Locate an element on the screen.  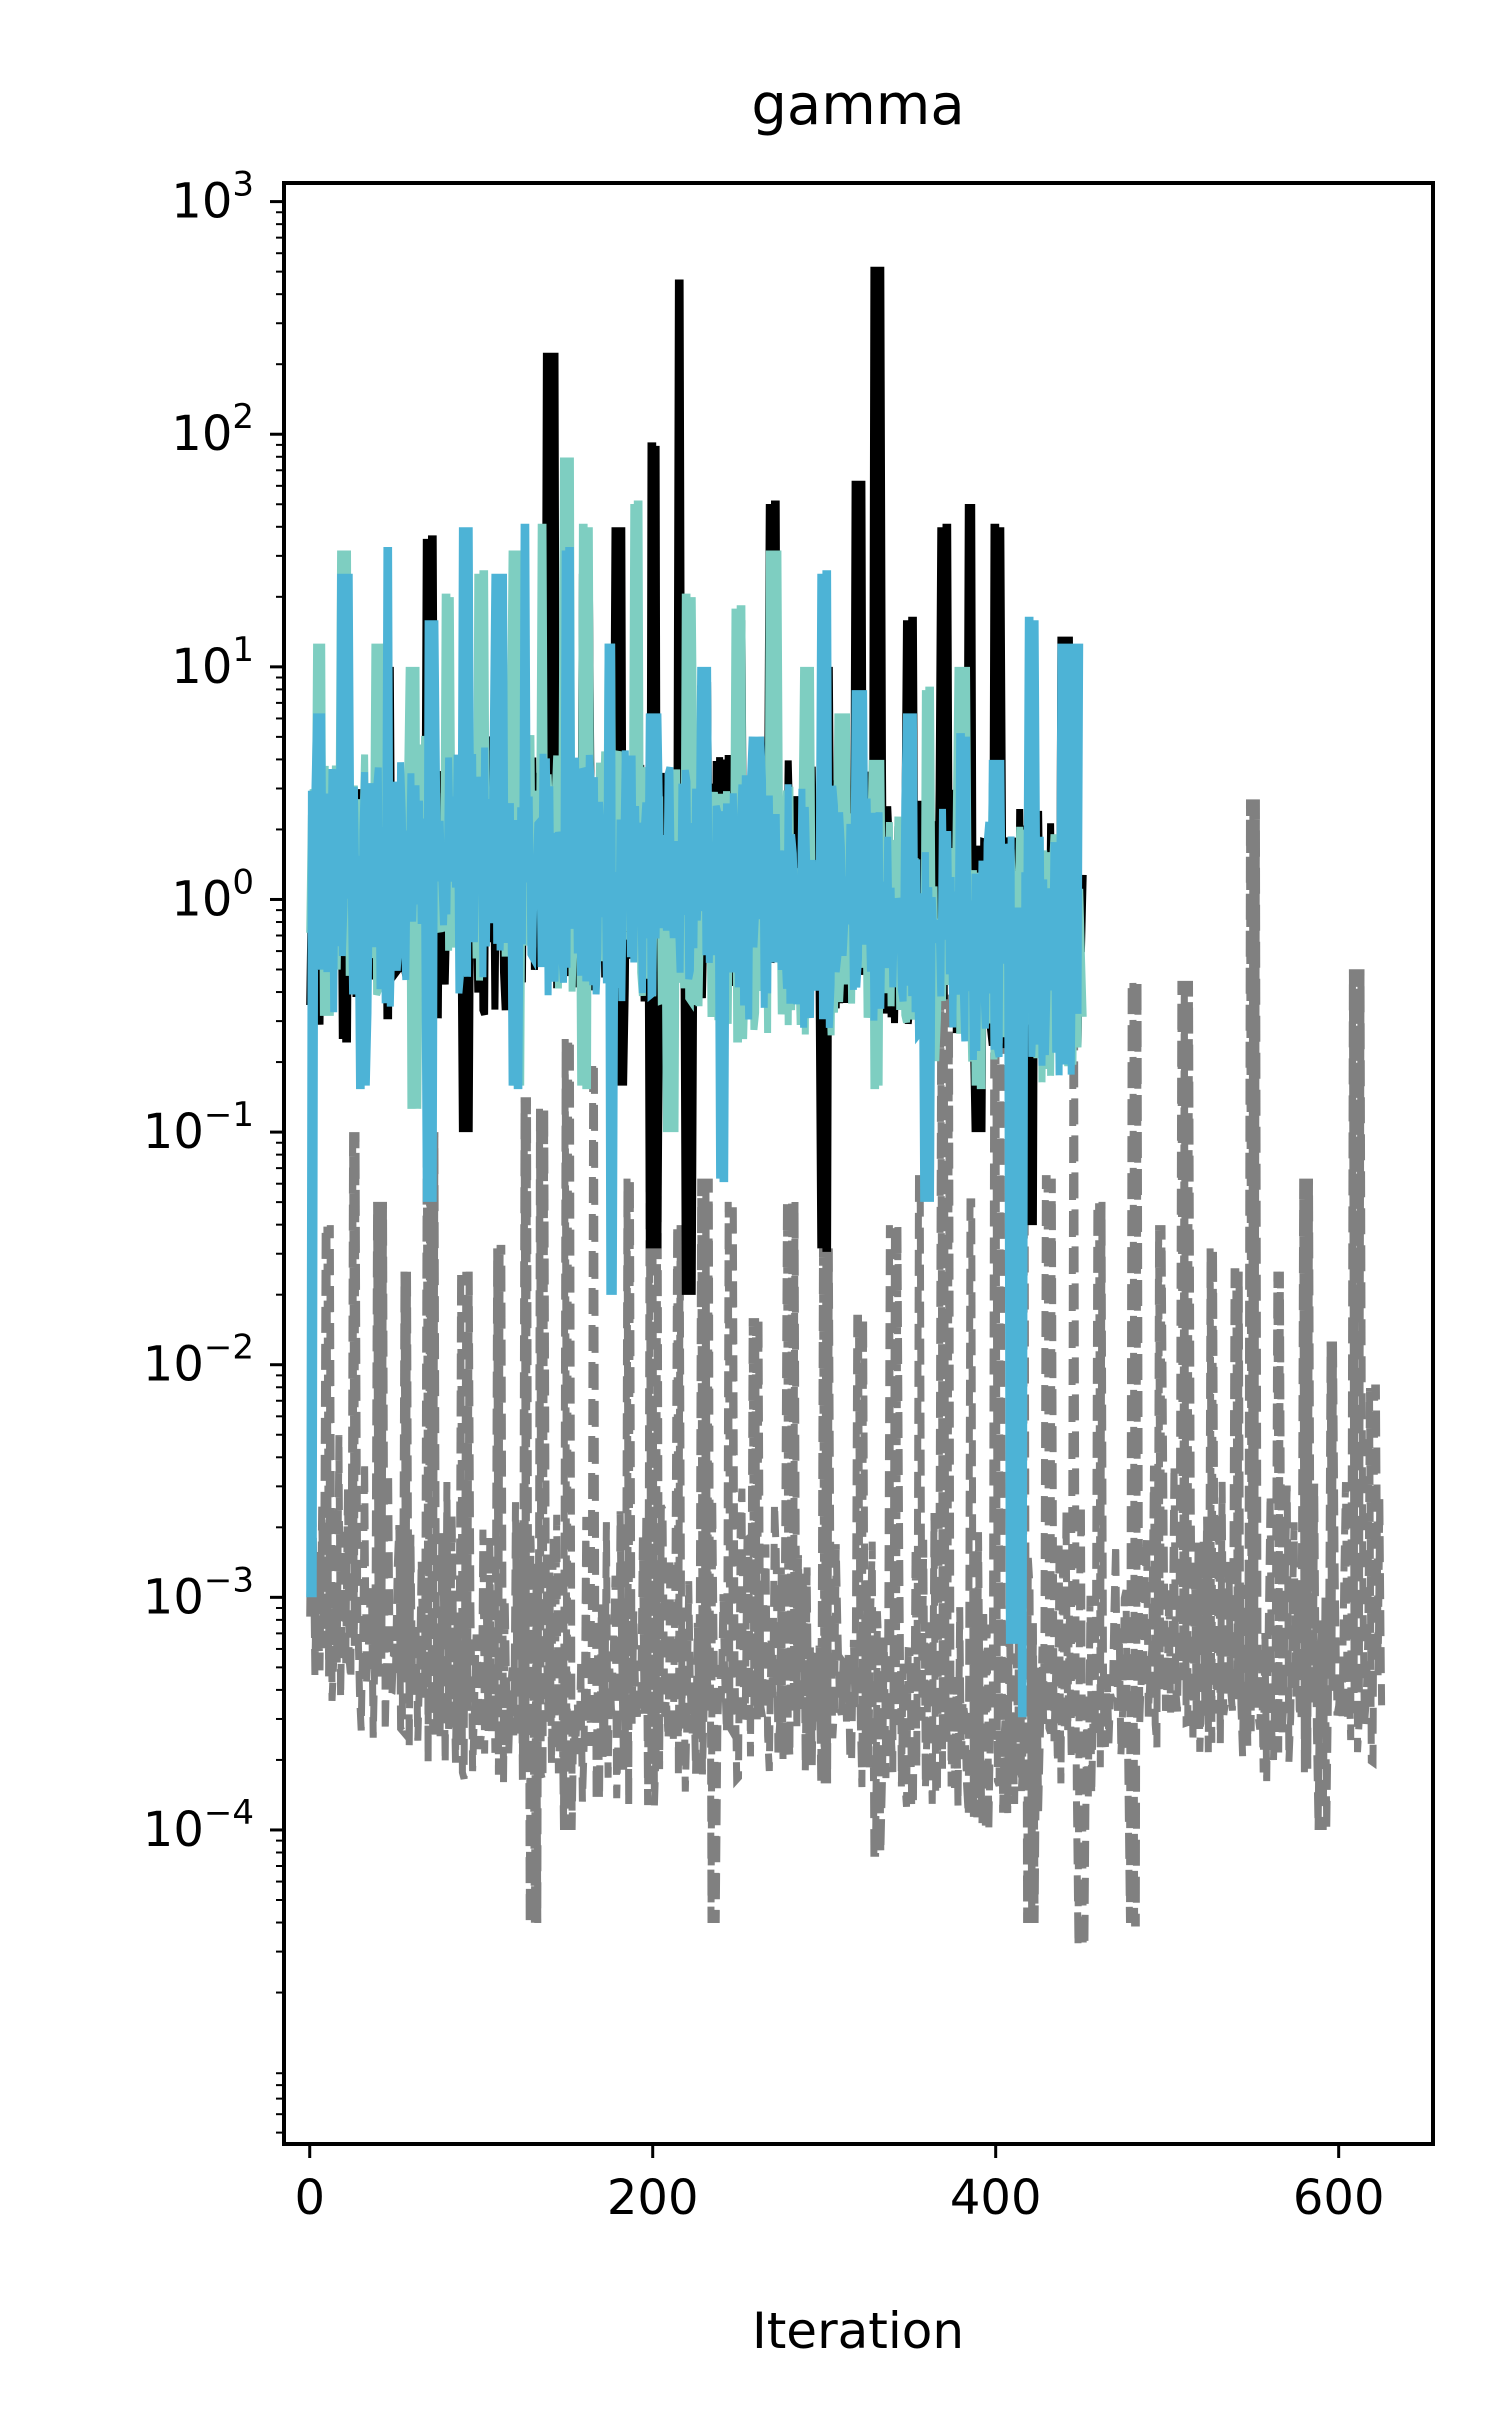
y-tick-label: 10⁻¹ is located at coordinates (198, 1127).